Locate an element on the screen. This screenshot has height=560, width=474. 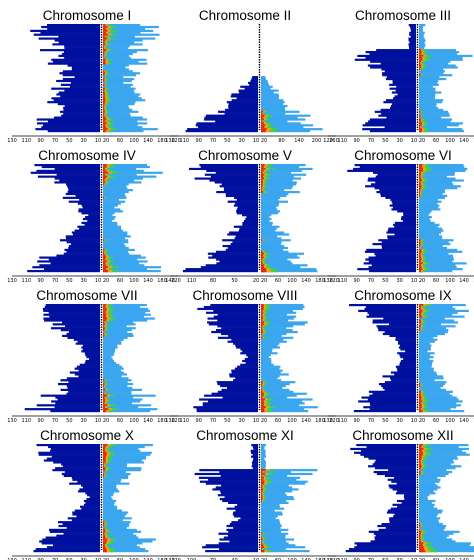
chart-title: Chromosome VIII is located at coordinates (245, 295).